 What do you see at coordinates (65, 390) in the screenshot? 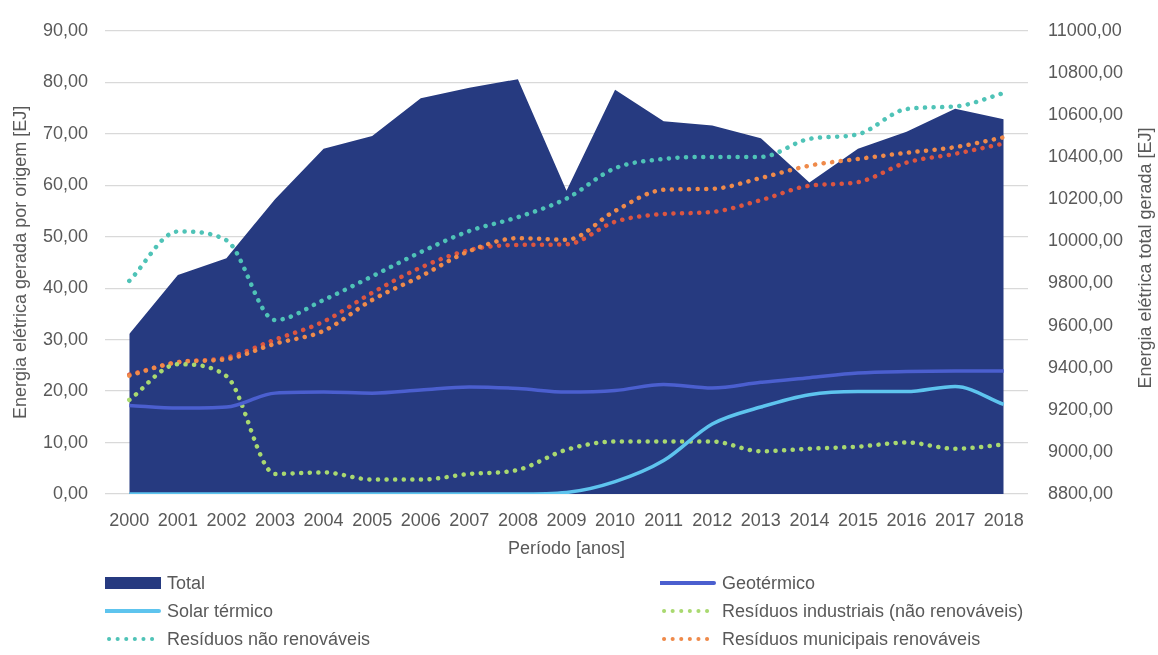
I see `y-tick-label: 20,00` at bounding box center [65, 390].